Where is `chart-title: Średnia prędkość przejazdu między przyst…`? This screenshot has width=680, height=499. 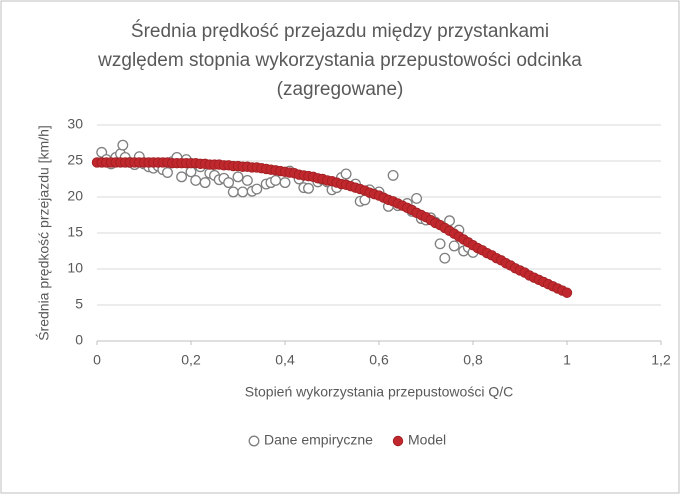 chart-title: Średnia prędkość przejazdu między przyst… is located at coordinates (340, 31).